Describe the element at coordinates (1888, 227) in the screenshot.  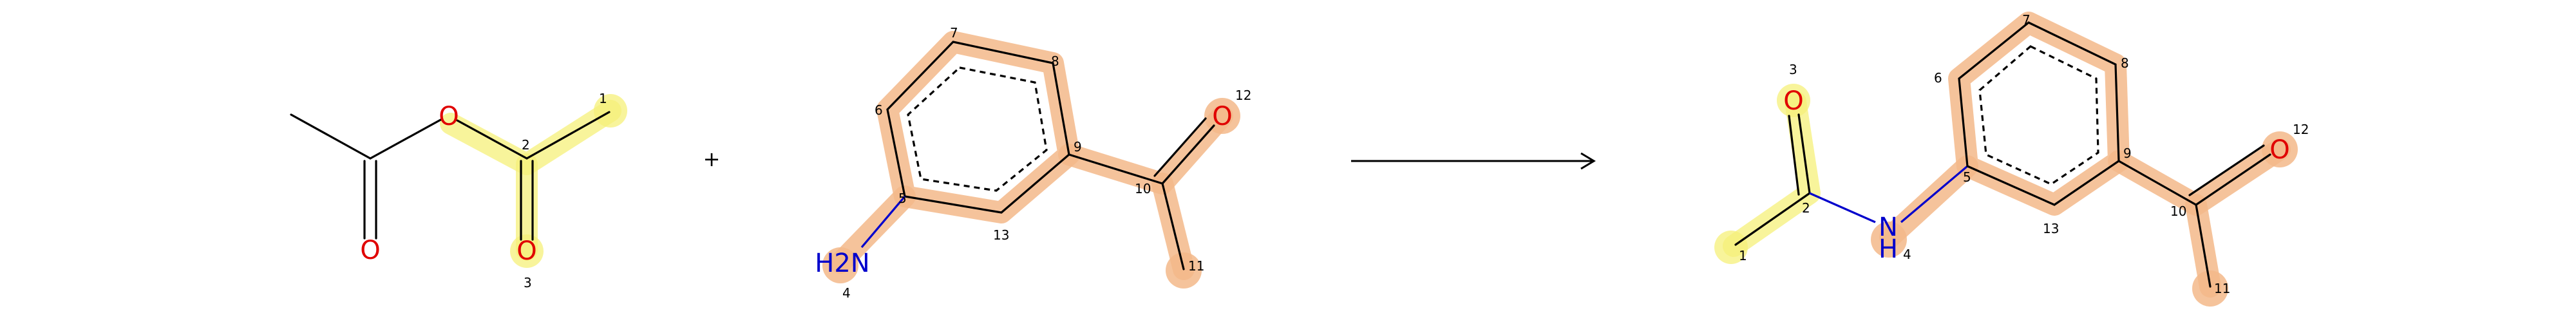
I see `atom-amide-nitrogen: N` at that location.